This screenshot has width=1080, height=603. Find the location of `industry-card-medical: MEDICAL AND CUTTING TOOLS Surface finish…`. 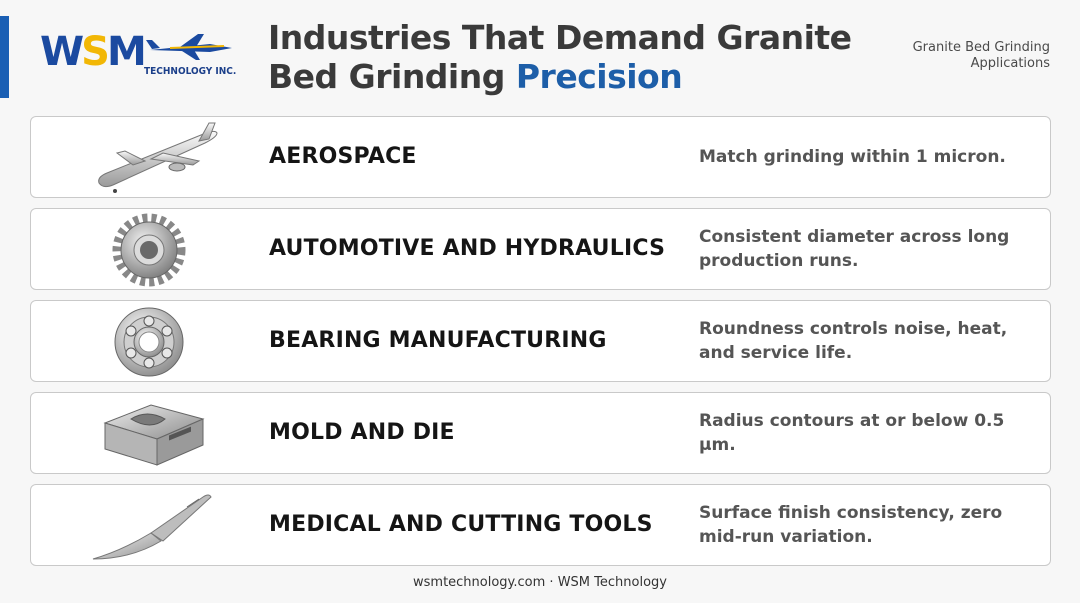

industry-card-medical: MEDICAL AND CUTTING TOOLS Surface finish… is located at coordinates (540, 525).